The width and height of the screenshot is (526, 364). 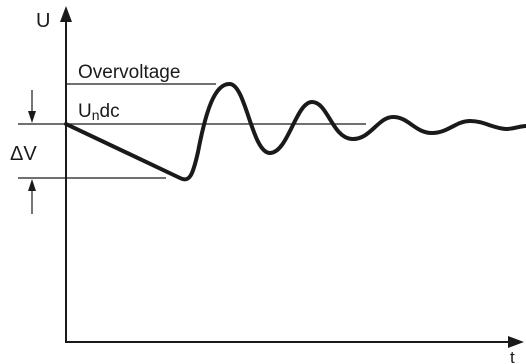 I want to click on undc-label-subscript: n, so click(x=96, y=115).